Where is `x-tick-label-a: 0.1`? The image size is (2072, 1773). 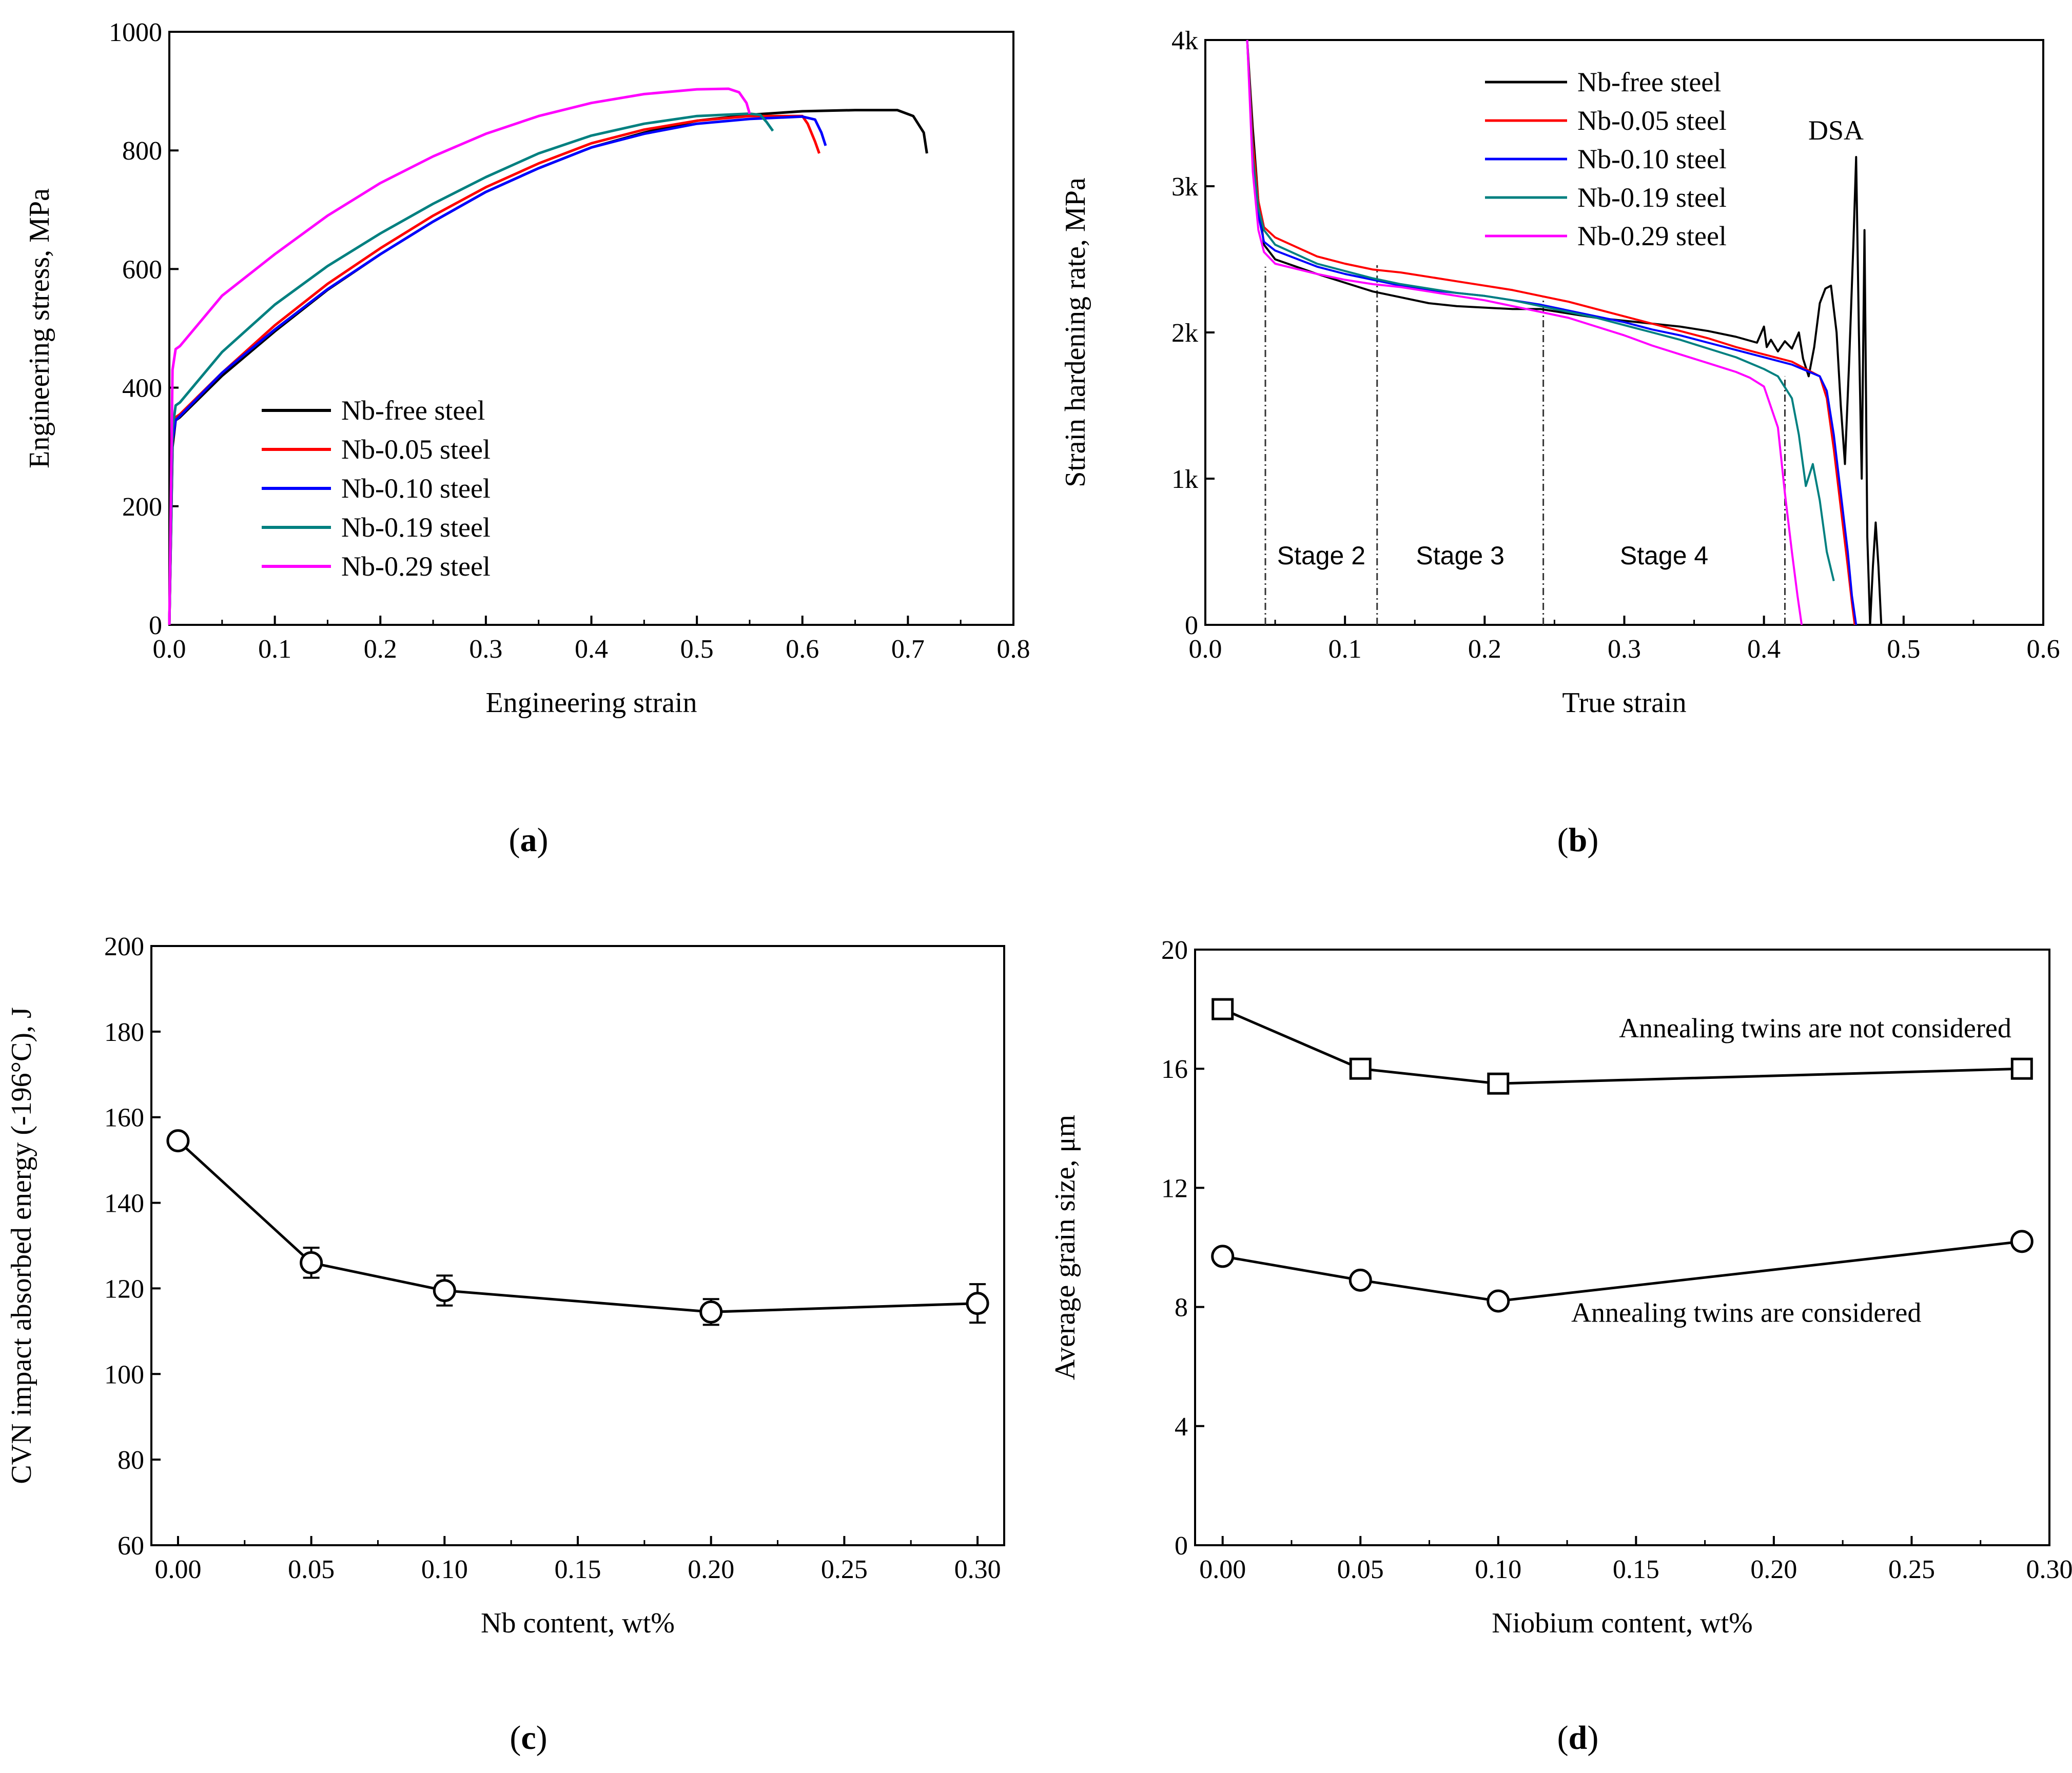
x-tick-label-a: 0.1 is located at coordinates (274, 650).